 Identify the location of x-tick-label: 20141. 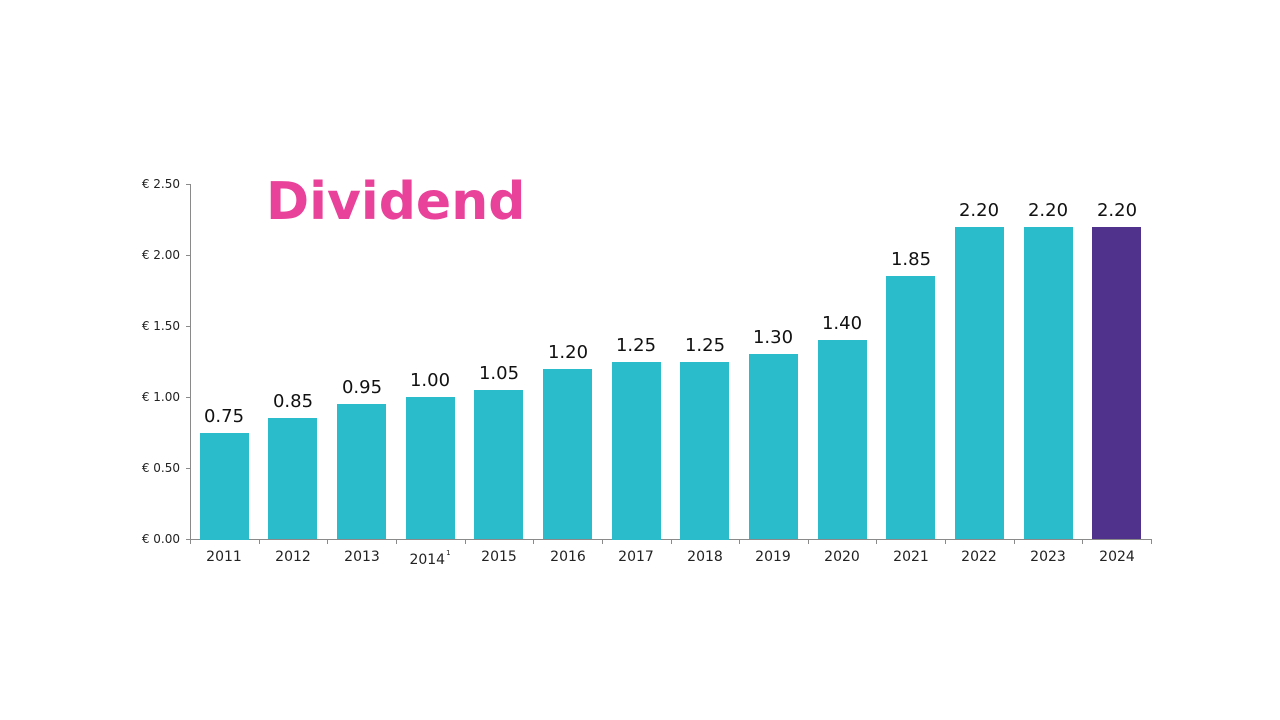
(430, 558).